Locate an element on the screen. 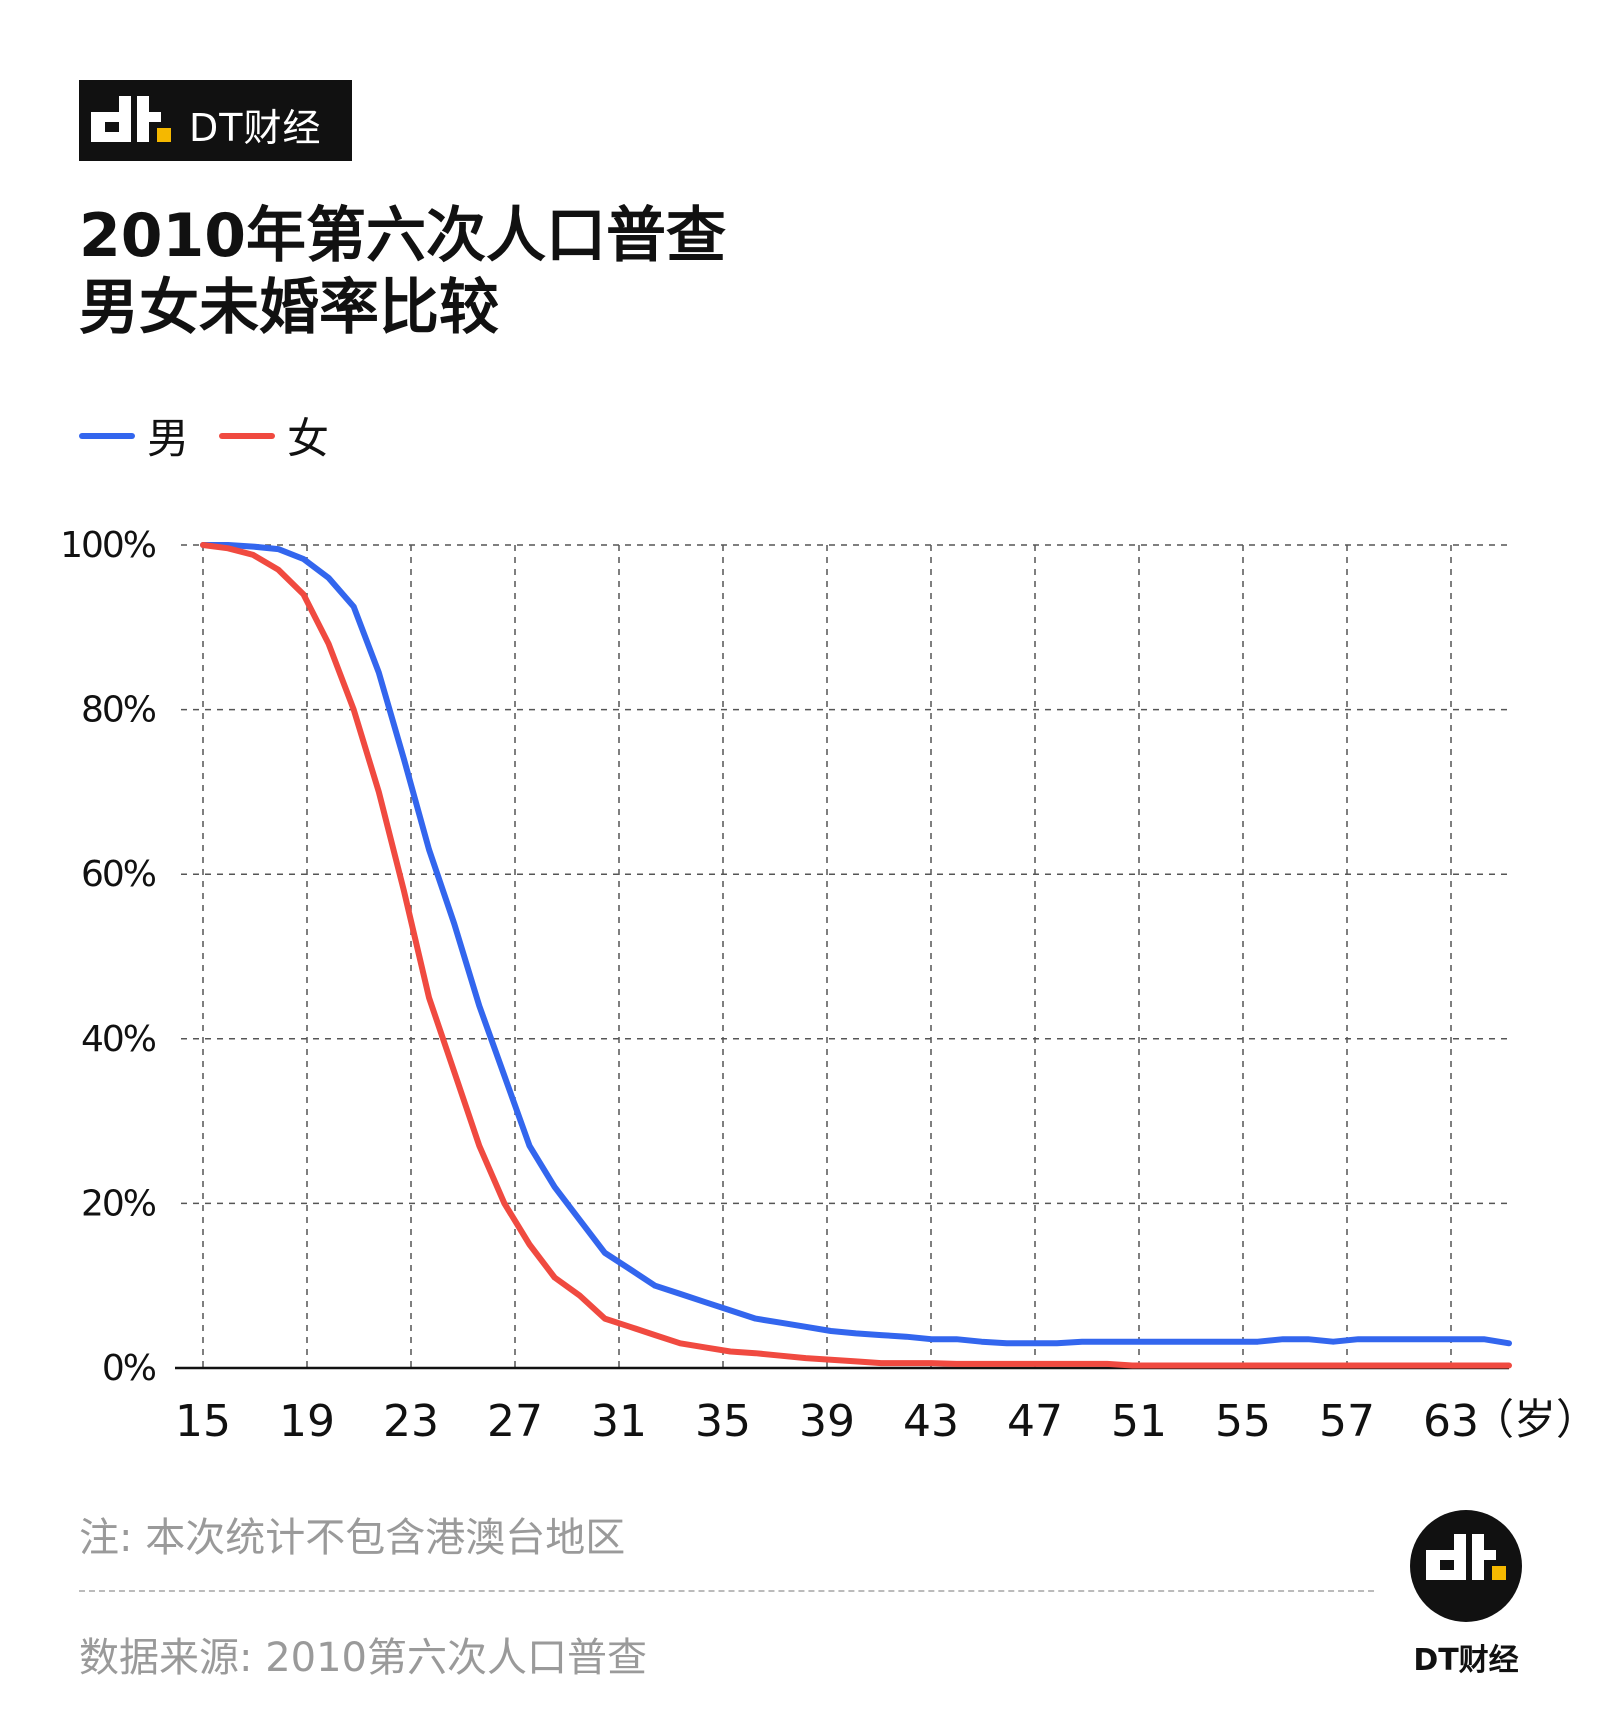  legend: 男 女 is located at coordinates (219, 435).